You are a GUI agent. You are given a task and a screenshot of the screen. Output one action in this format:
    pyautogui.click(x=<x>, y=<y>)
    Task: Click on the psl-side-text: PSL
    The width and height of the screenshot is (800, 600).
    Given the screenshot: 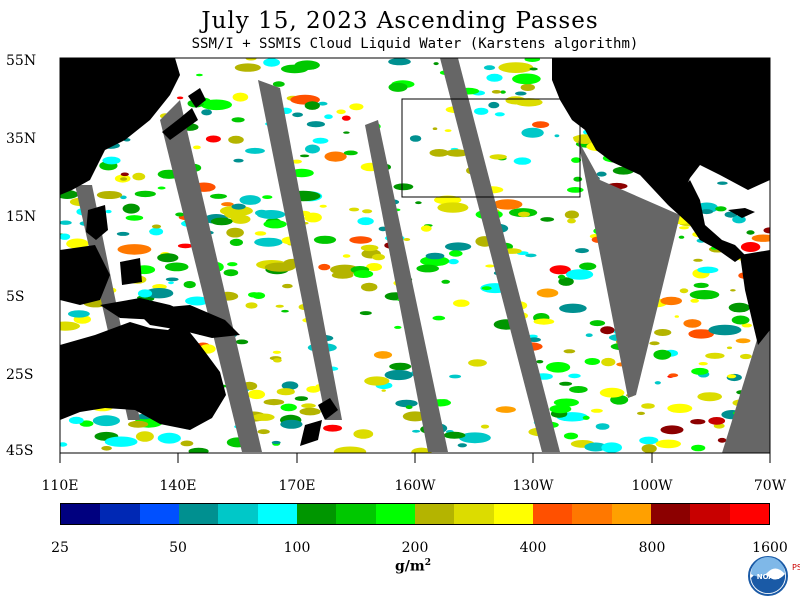 What is the action you would take?
    pyautogui.click(x=796, y=567)
    